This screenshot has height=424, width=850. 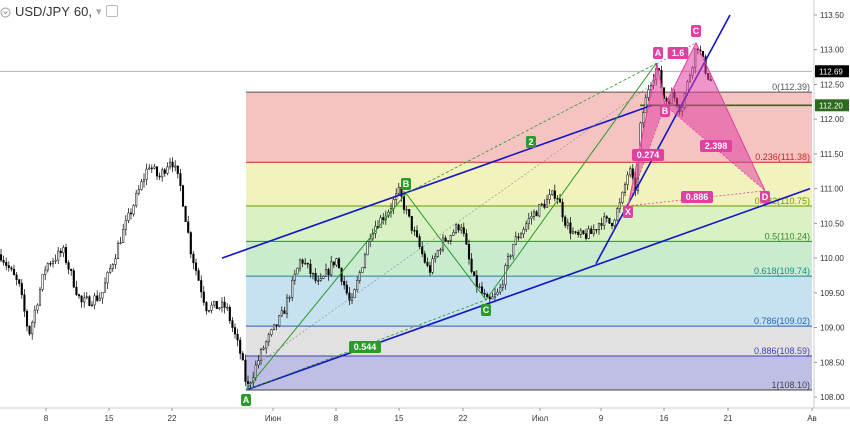 I want to click on last-price-tag-bg, so click(x=832, y=71).